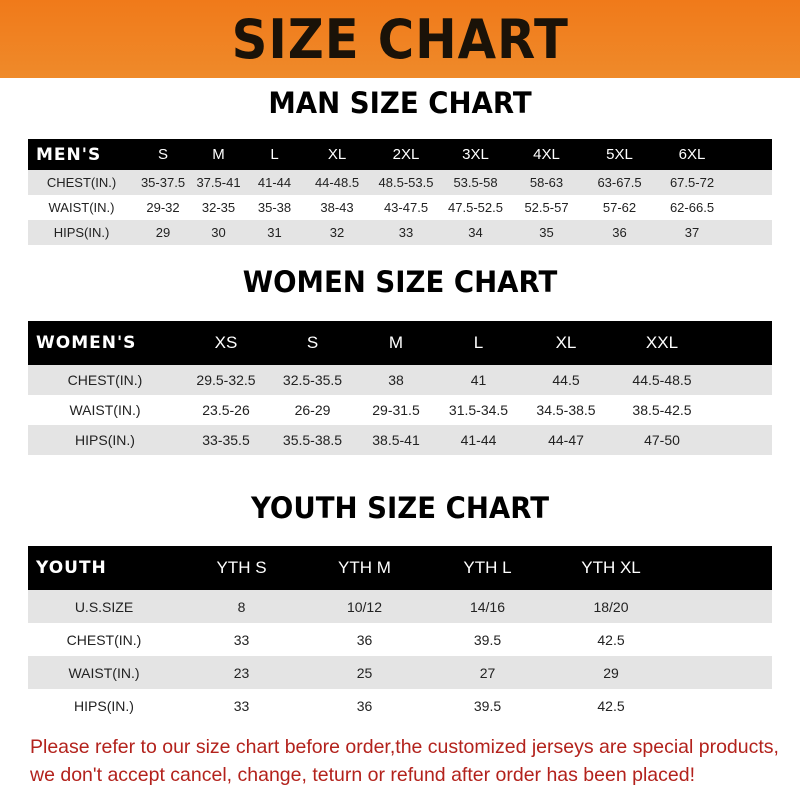 The image size is (800, 800). What do you see at coordinates (312, 380) in the screenshot?
I see `table-cell: 32.5-35.5` at bounding box center [312, 380].